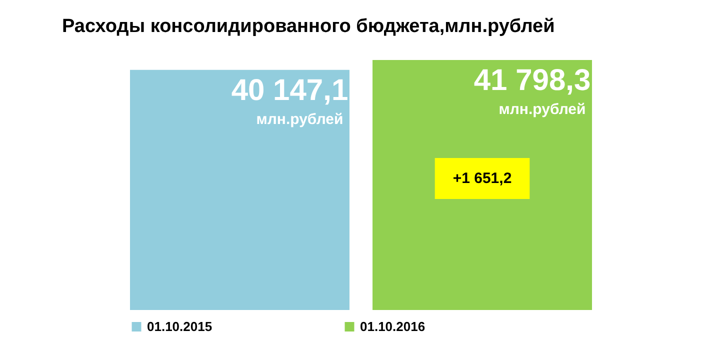 This screenshot has width=709, height=348. I want to click on data-label: 40 147,1, so click(289, 90).